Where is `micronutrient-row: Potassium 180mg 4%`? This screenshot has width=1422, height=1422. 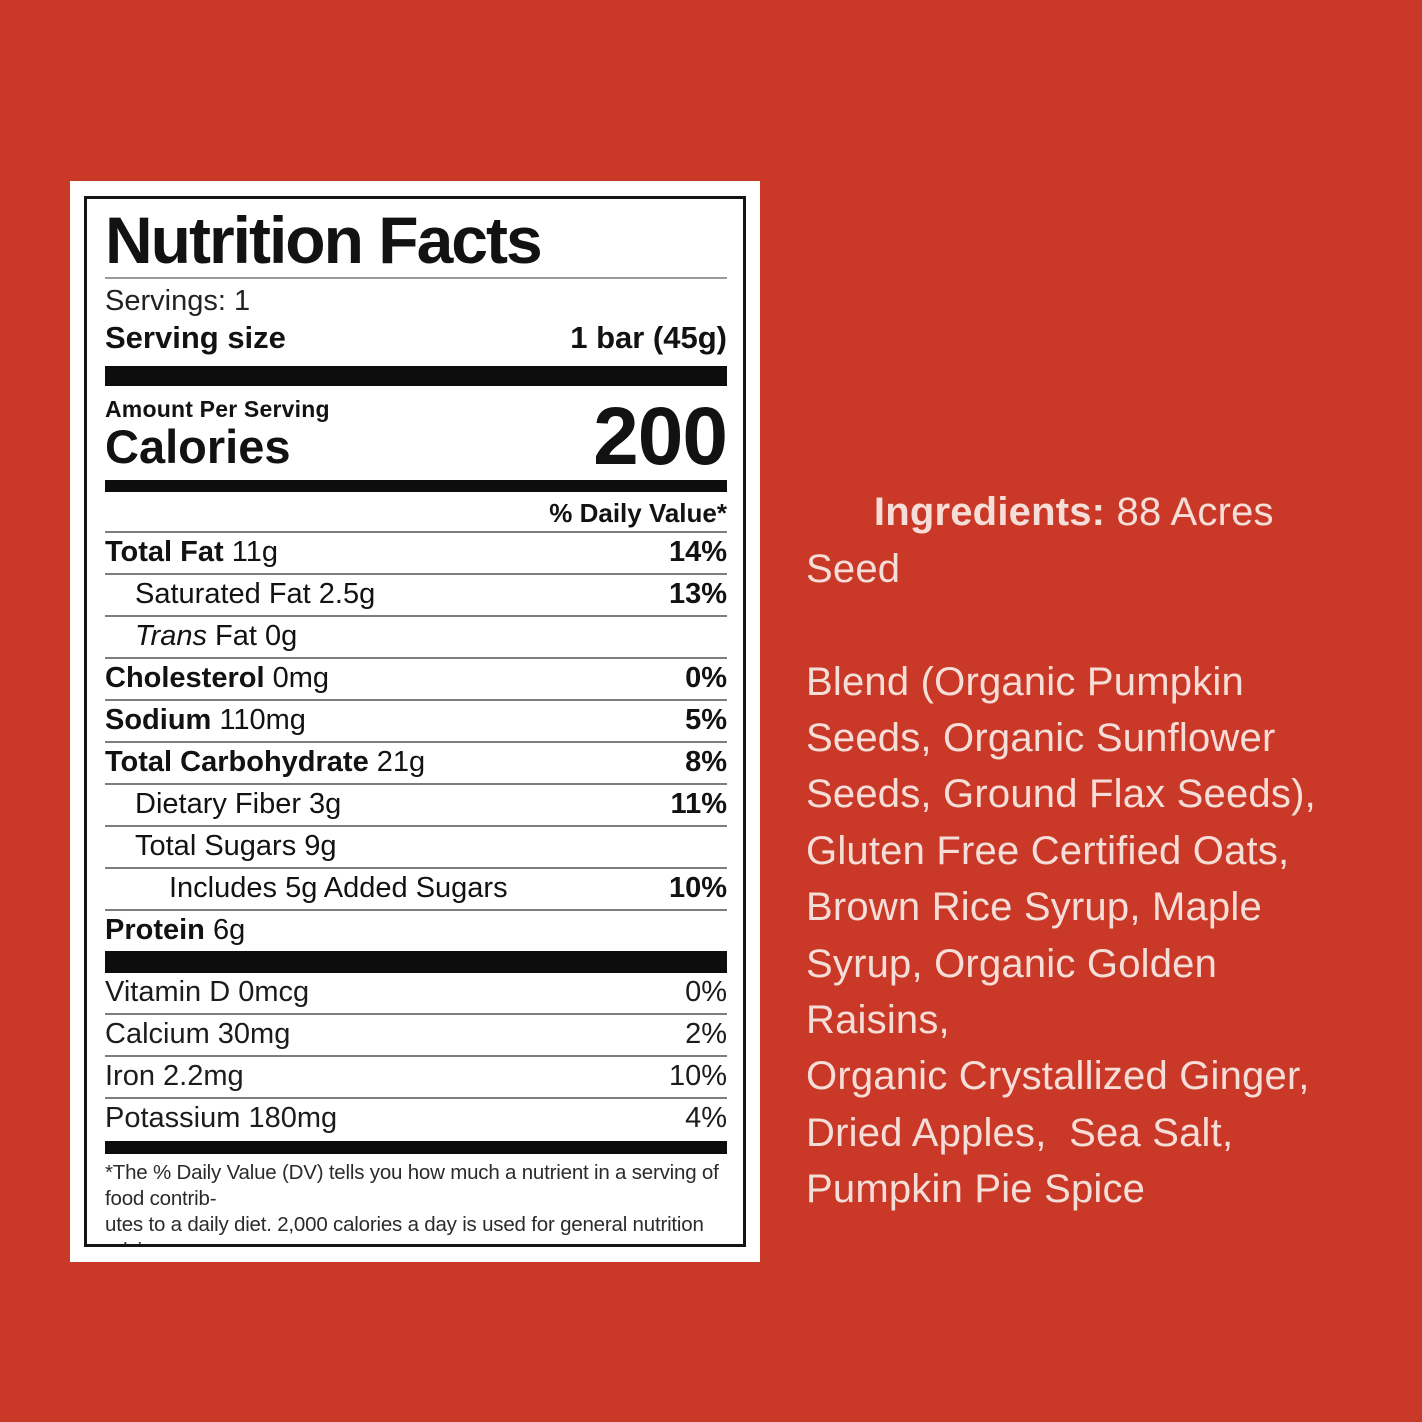
micronutrient-row: Potassium 180mg 4% is located at coordinates (416, 1119).